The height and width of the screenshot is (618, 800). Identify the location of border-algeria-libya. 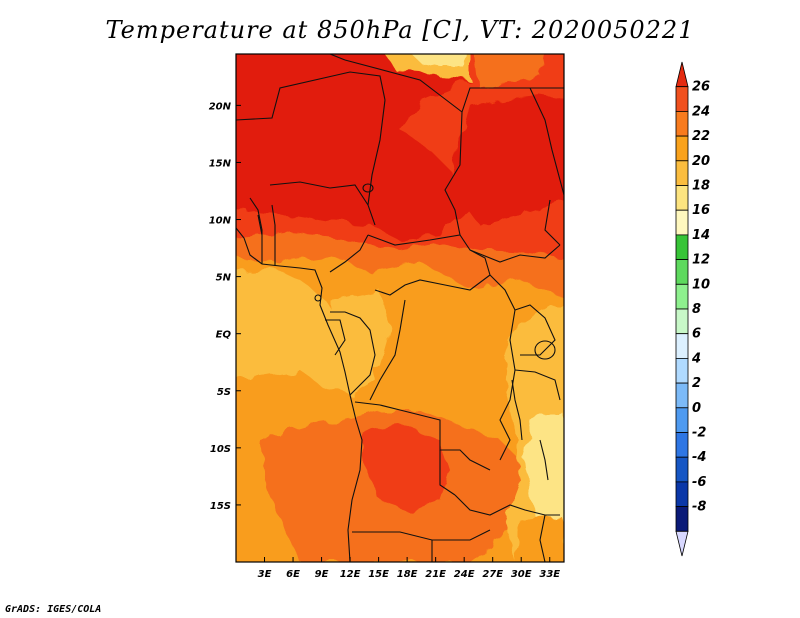
(337, 57).